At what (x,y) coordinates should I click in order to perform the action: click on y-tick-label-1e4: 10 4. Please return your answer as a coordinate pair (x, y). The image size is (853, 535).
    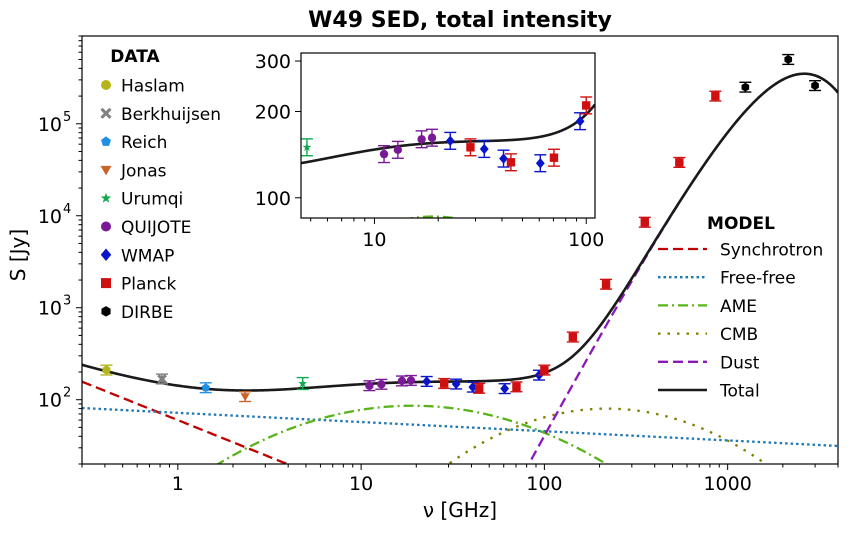
    Looking at the image, I should click on (54, 215).